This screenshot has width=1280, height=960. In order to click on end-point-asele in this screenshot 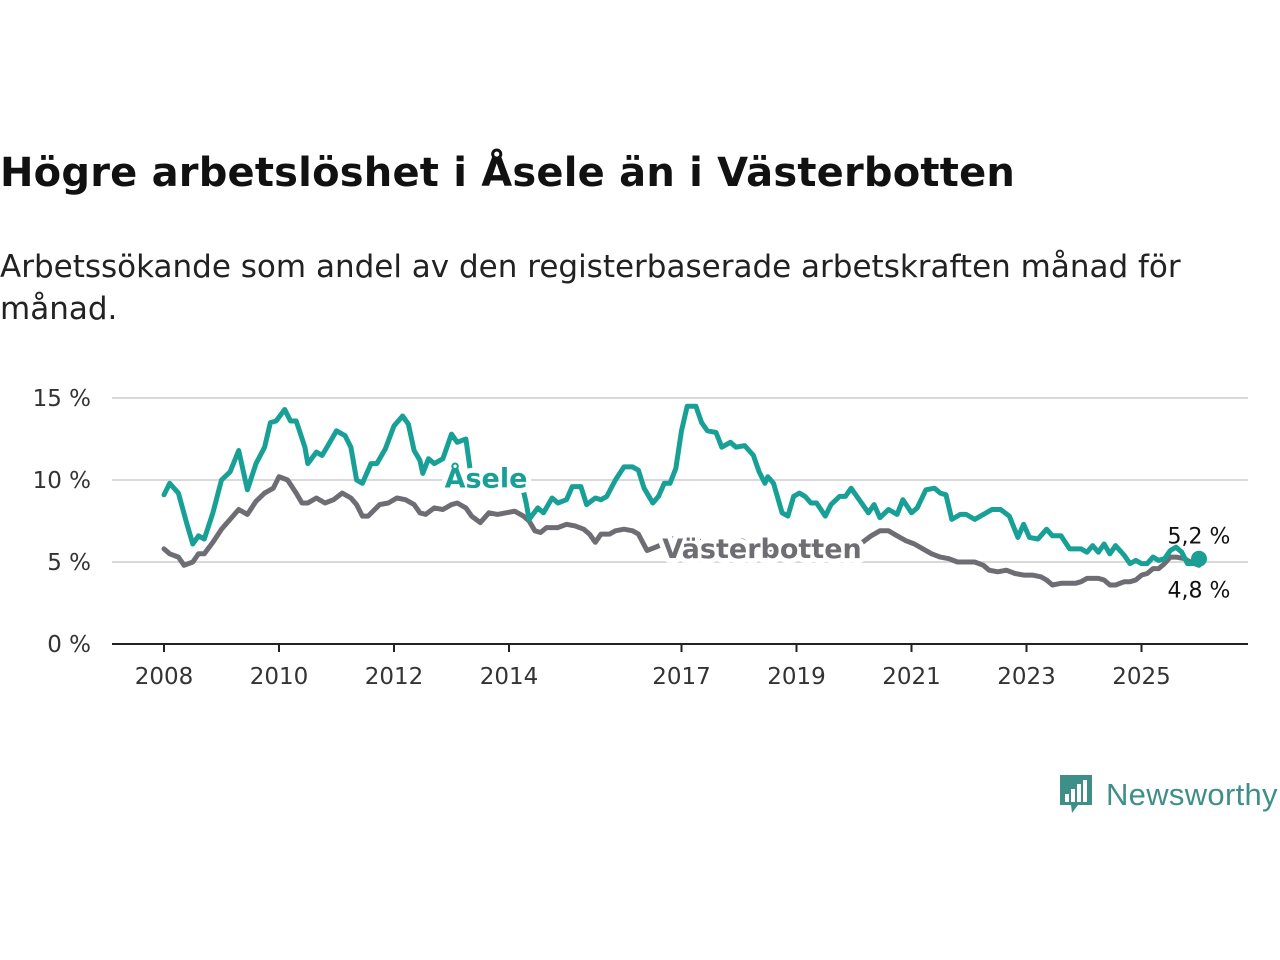, I will do `click(1199, 558)`.